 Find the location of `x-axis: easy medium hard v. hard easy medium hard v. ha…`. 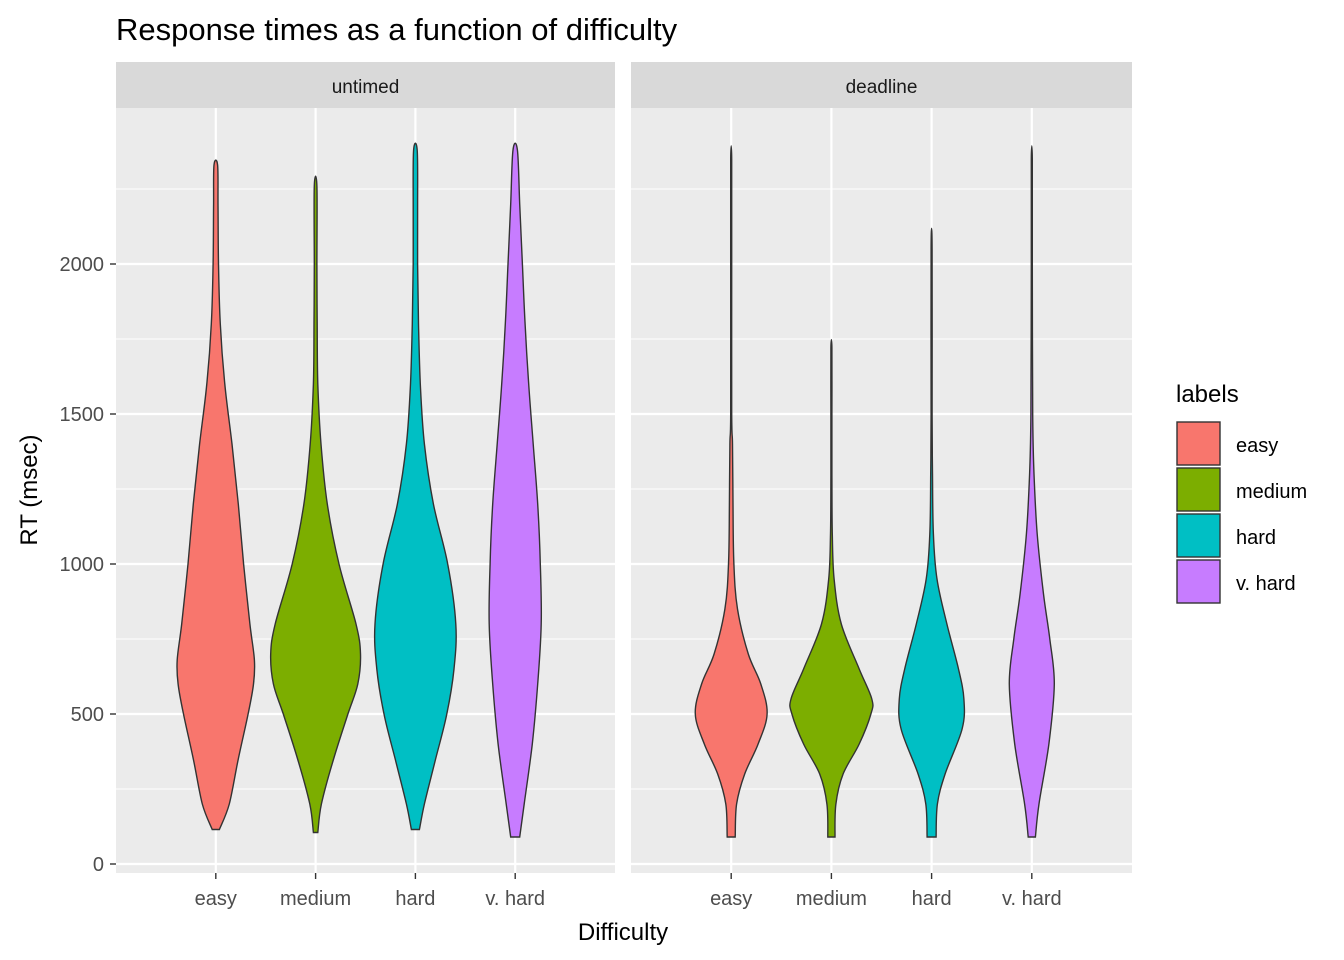

x-axis: easy medium hard v. hard easy medium hard v. ha… is located at coordinates (628, 891).